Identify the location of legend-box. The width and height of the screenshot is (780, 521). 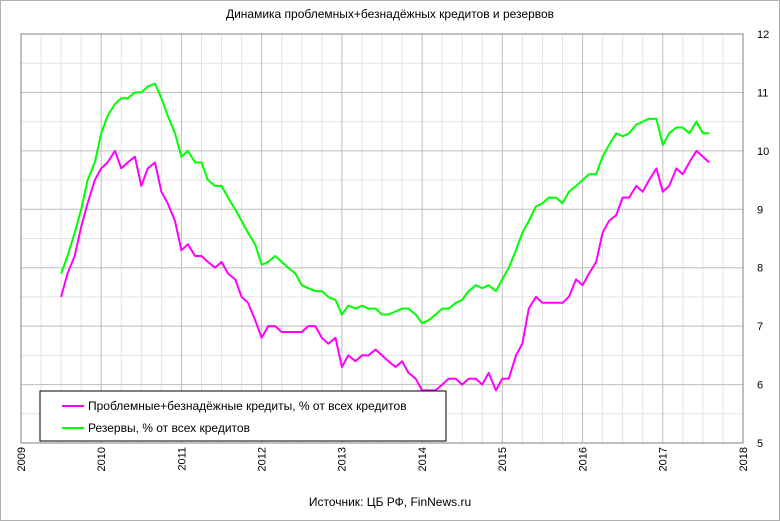
(243, 416).